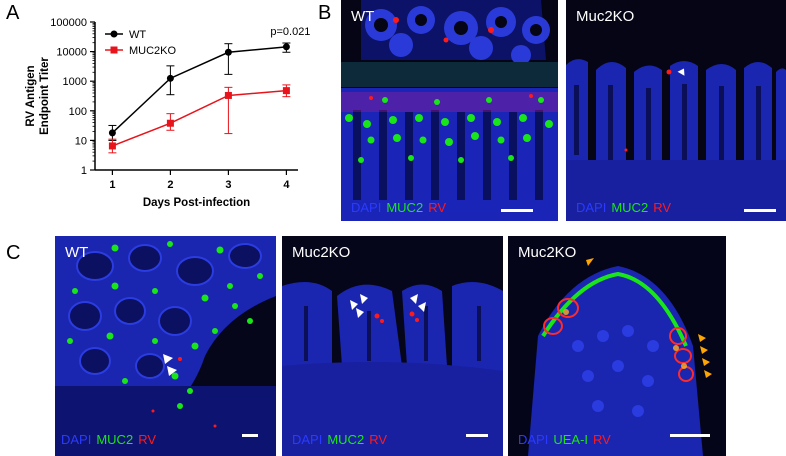 Image resolution: width=786 pixels, height=456 pixels. What do you see at coordinates (71, 53) in the screenshot?
I see `y-tick-label: 10000` at bounding box center [71, 53].